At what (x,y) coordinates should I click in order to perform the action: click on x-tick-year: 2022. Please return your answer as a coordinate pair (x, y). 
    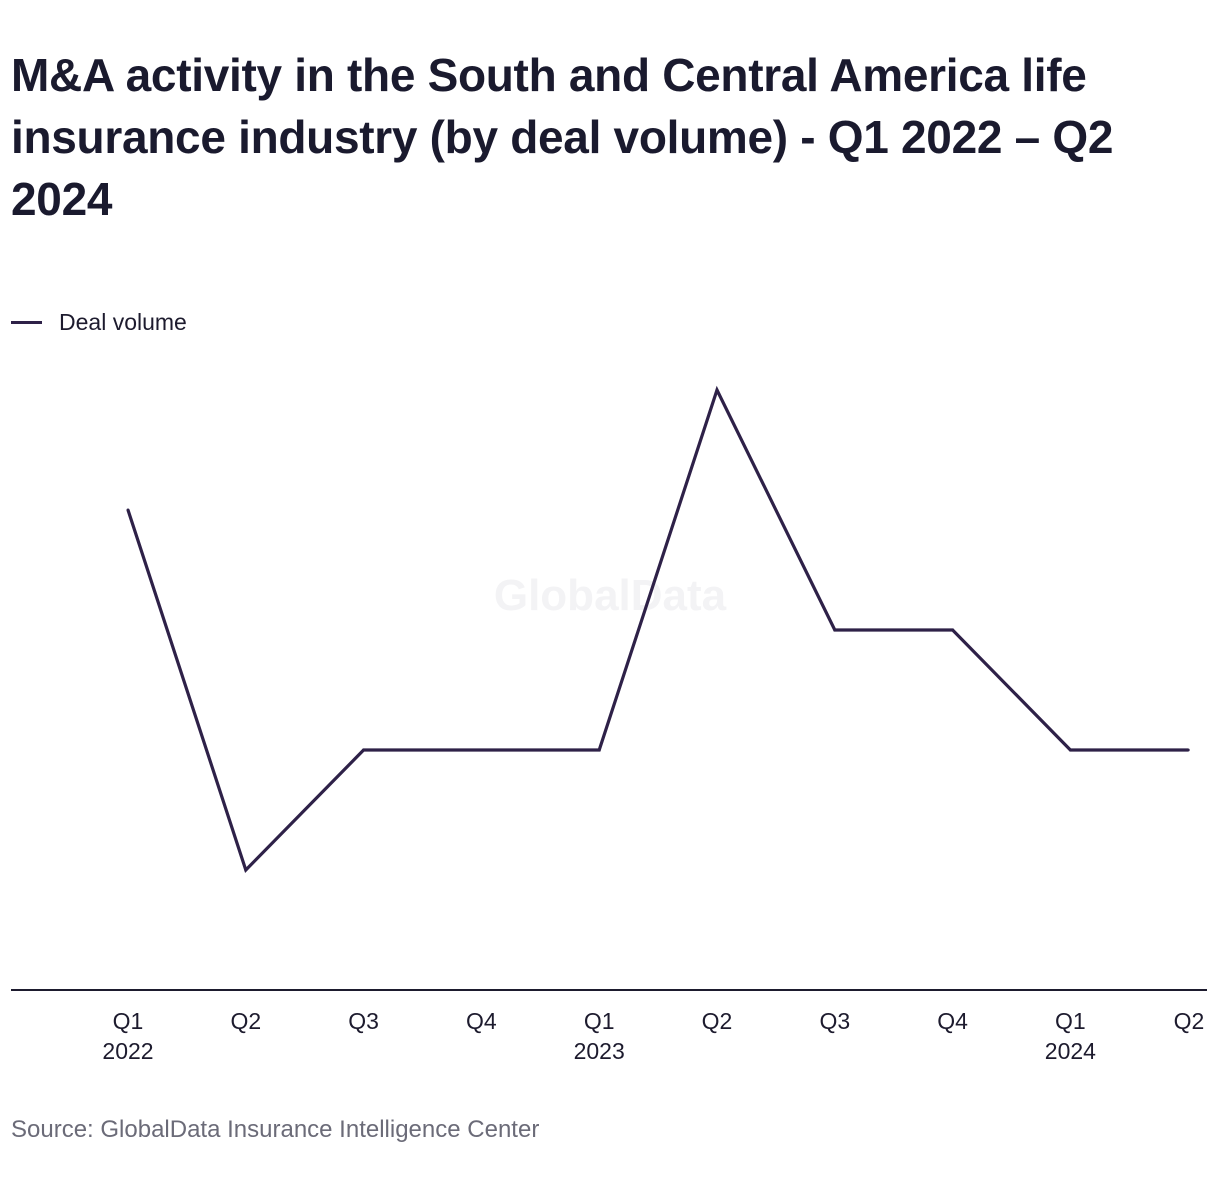
    Looking at the image, I should click on (128, 1051).